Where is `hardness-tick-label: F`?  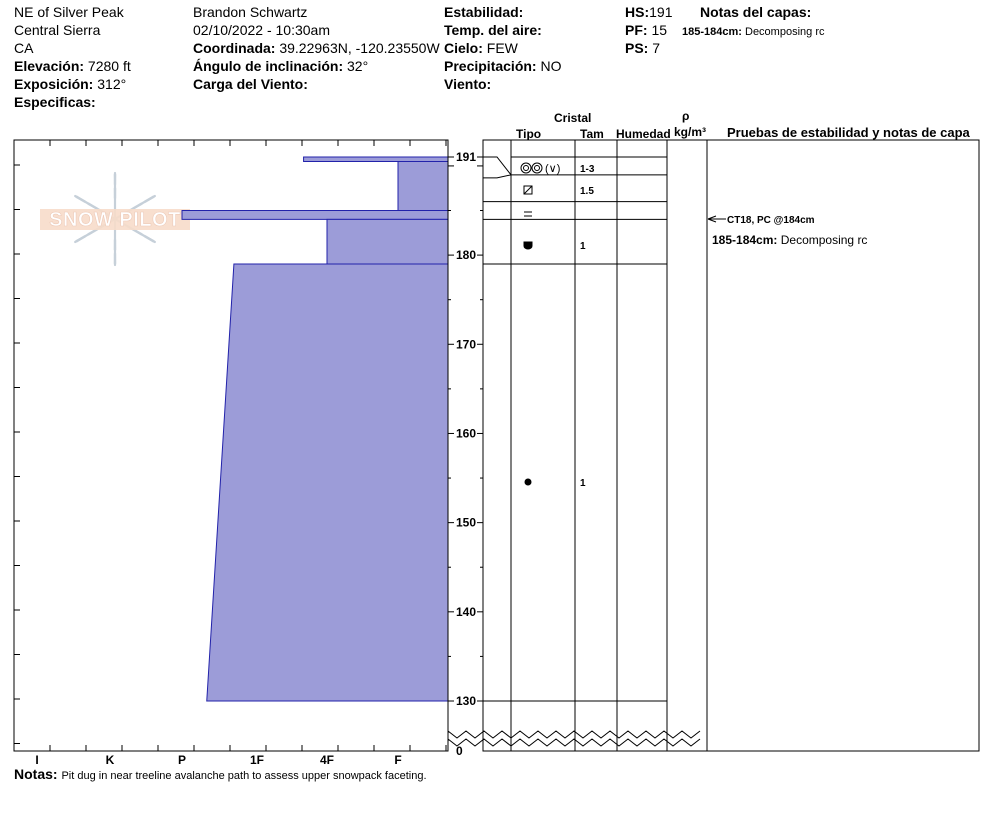
hardness-tick-label: F is located at coordinates (397, 760).